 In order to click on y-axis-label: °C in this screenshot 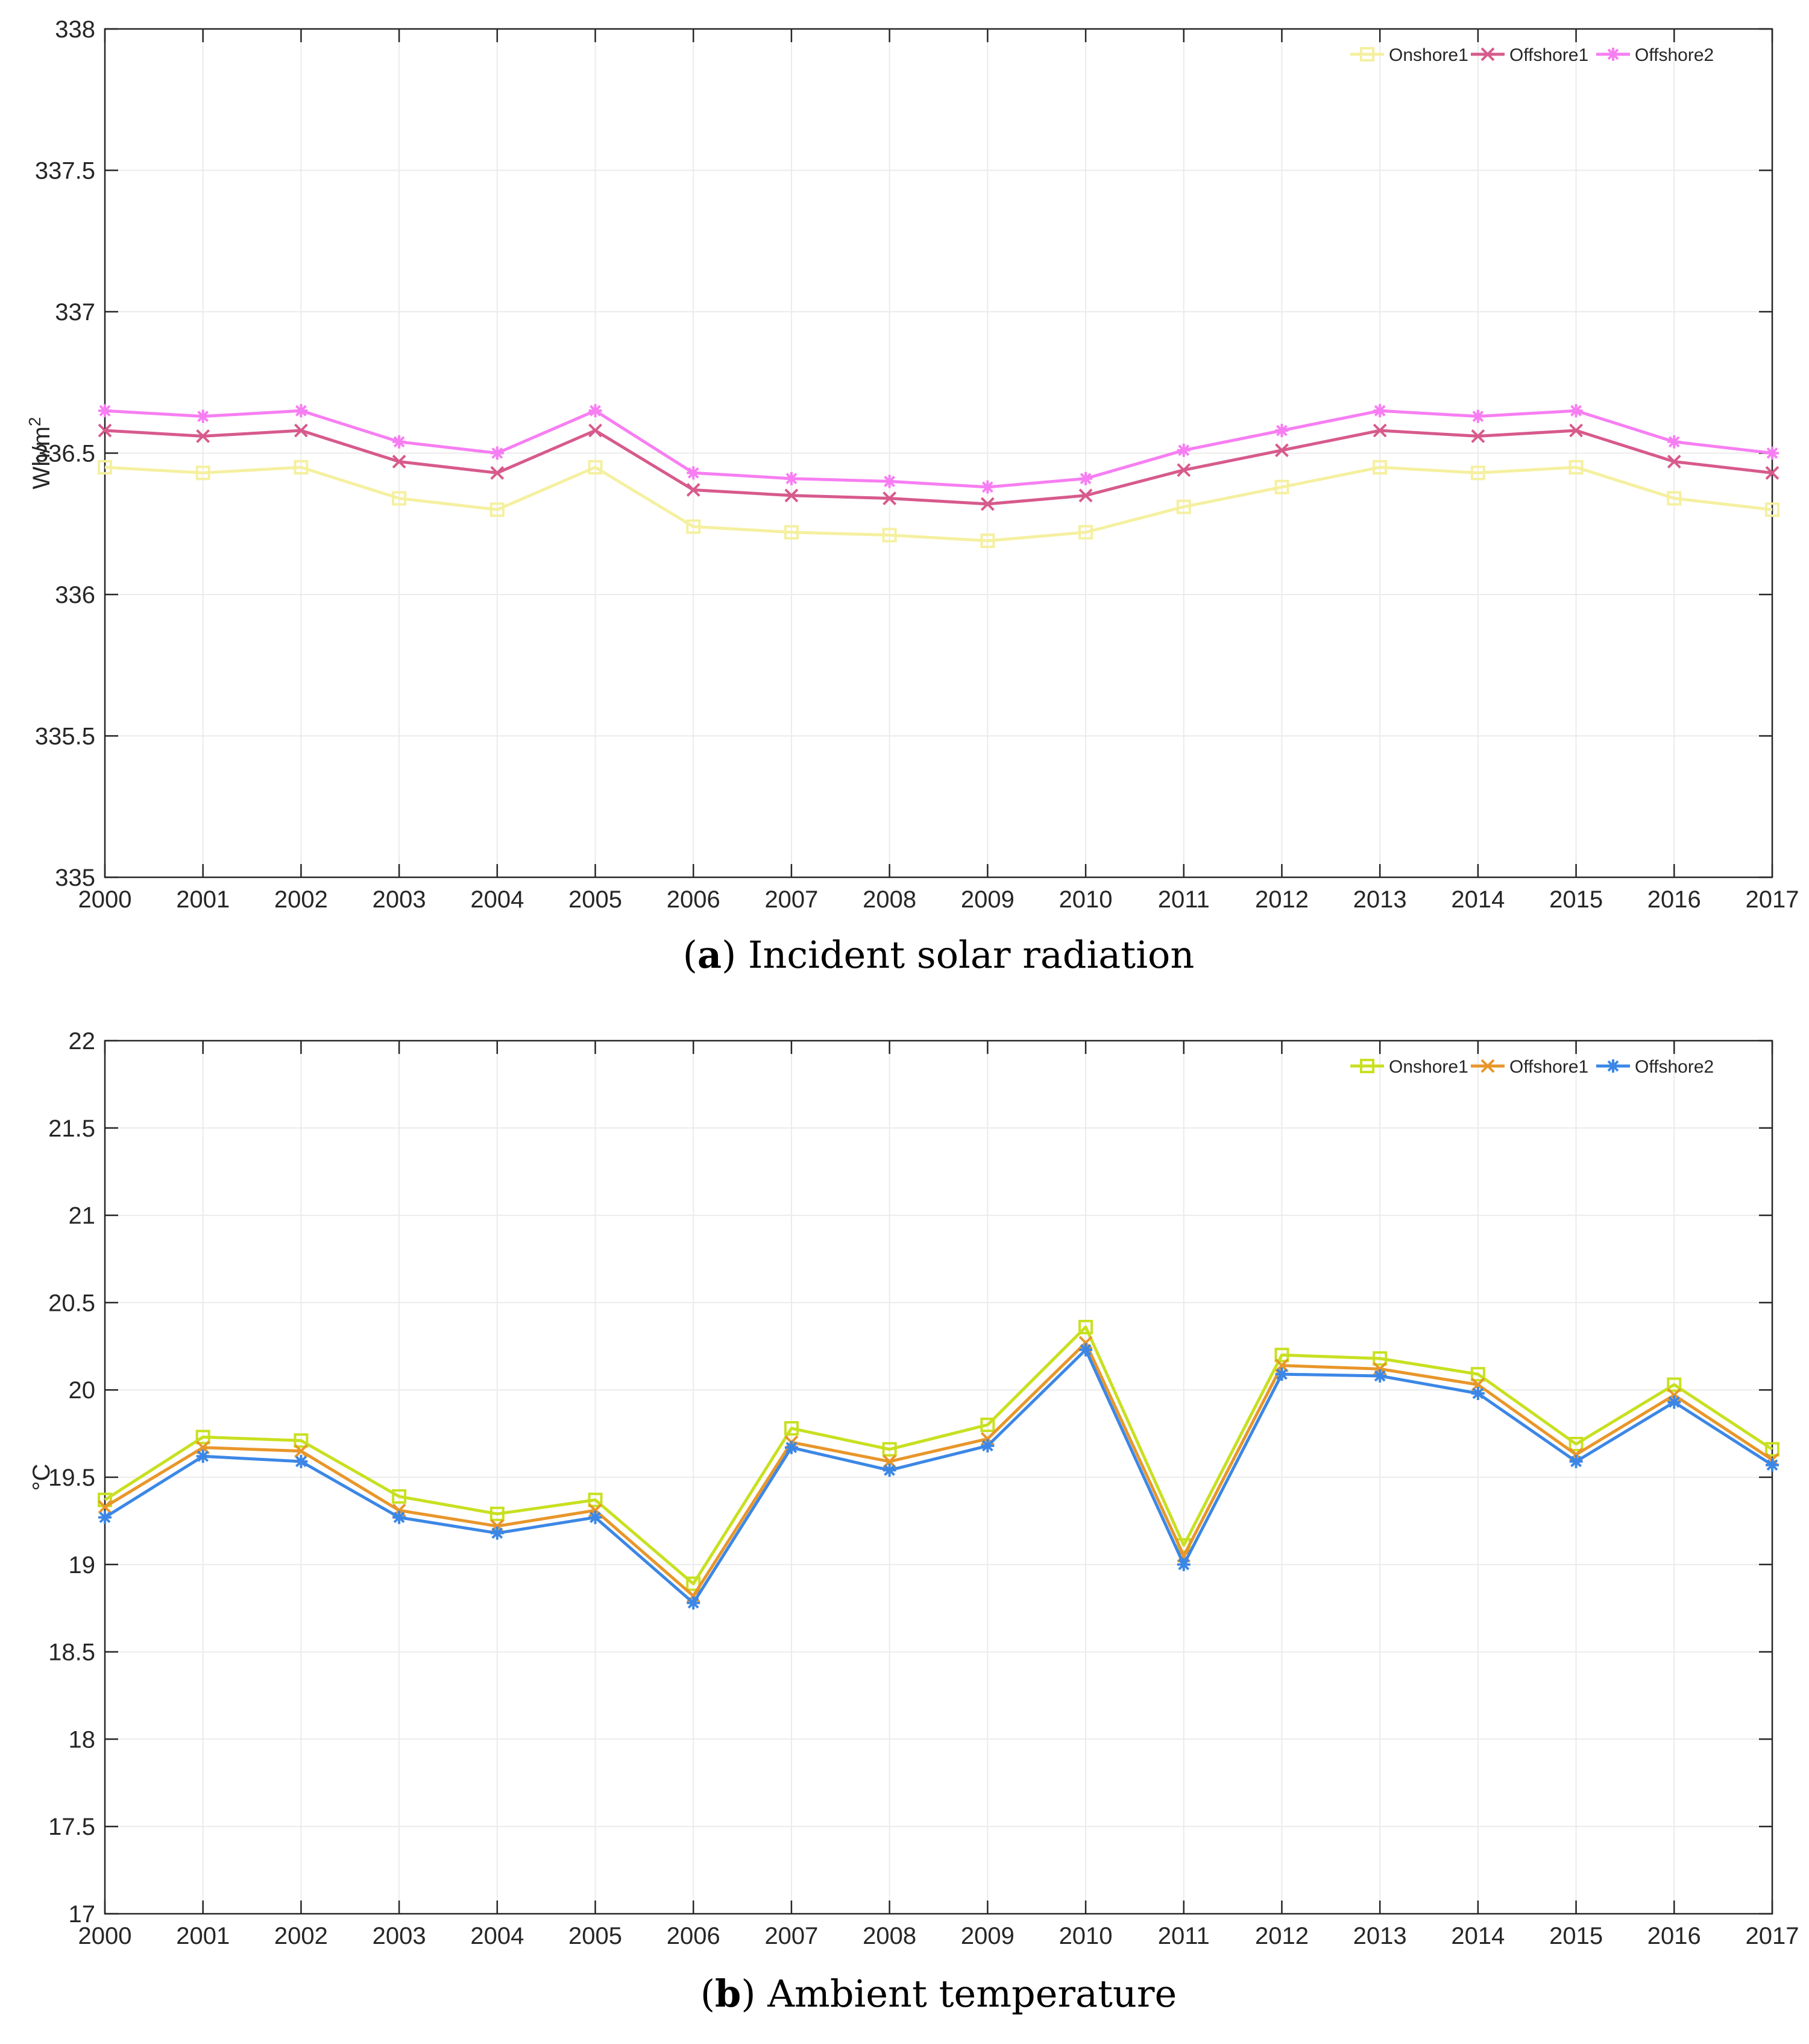, I will do `click(41, 1477)`.